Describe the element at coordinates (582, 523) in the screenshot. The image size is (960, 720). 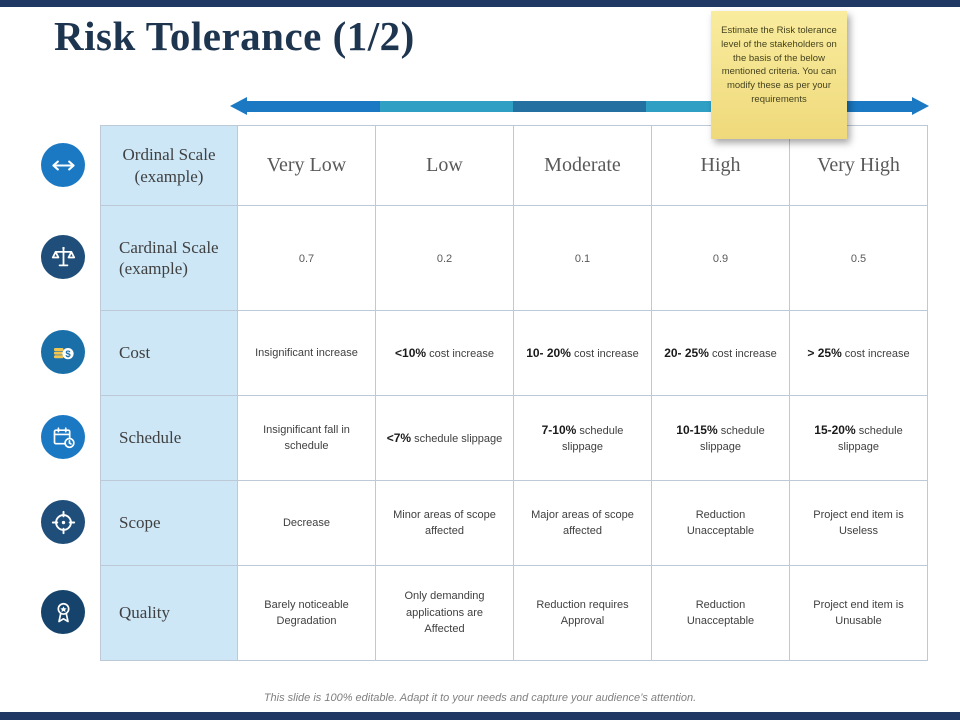
I see `table-cell: Major areas of scope affected` at that location.